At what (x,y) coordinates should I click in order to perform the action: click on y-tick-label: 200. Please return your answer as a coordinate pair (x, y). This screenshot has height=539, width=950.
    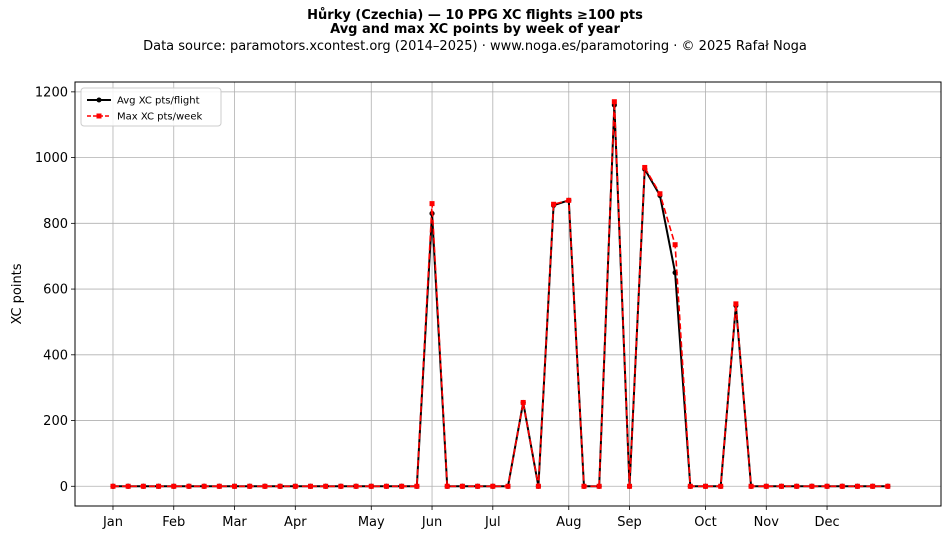
    Looking at the image, I should click on (55, 421).